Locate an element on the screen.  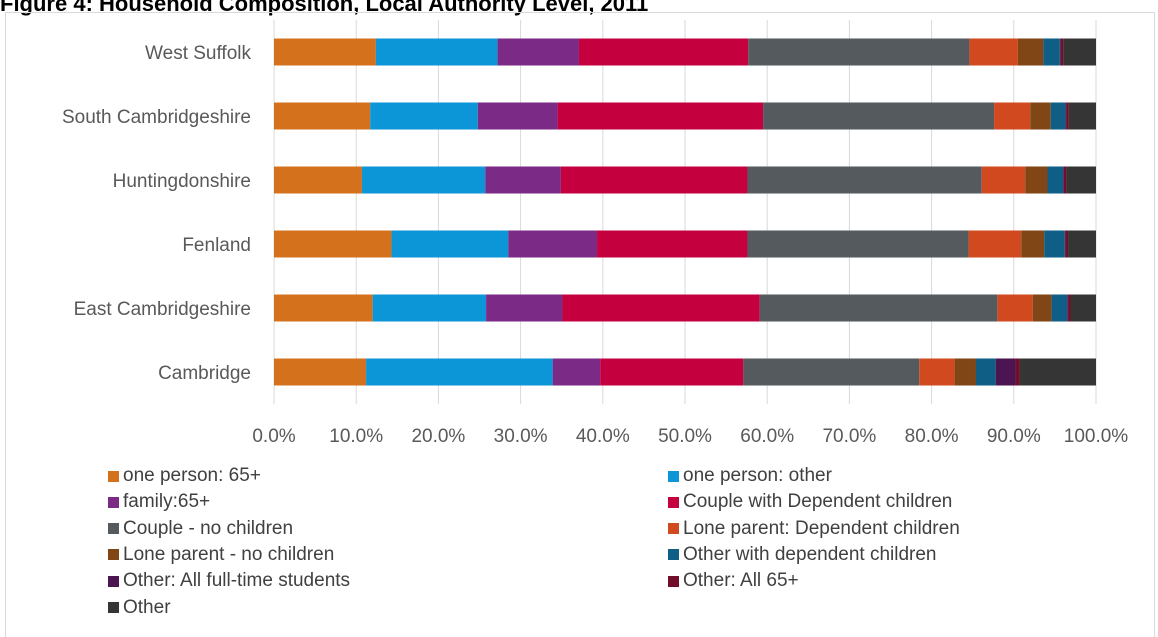
legend-label: family:65+ is located at coordinates (167, 502).